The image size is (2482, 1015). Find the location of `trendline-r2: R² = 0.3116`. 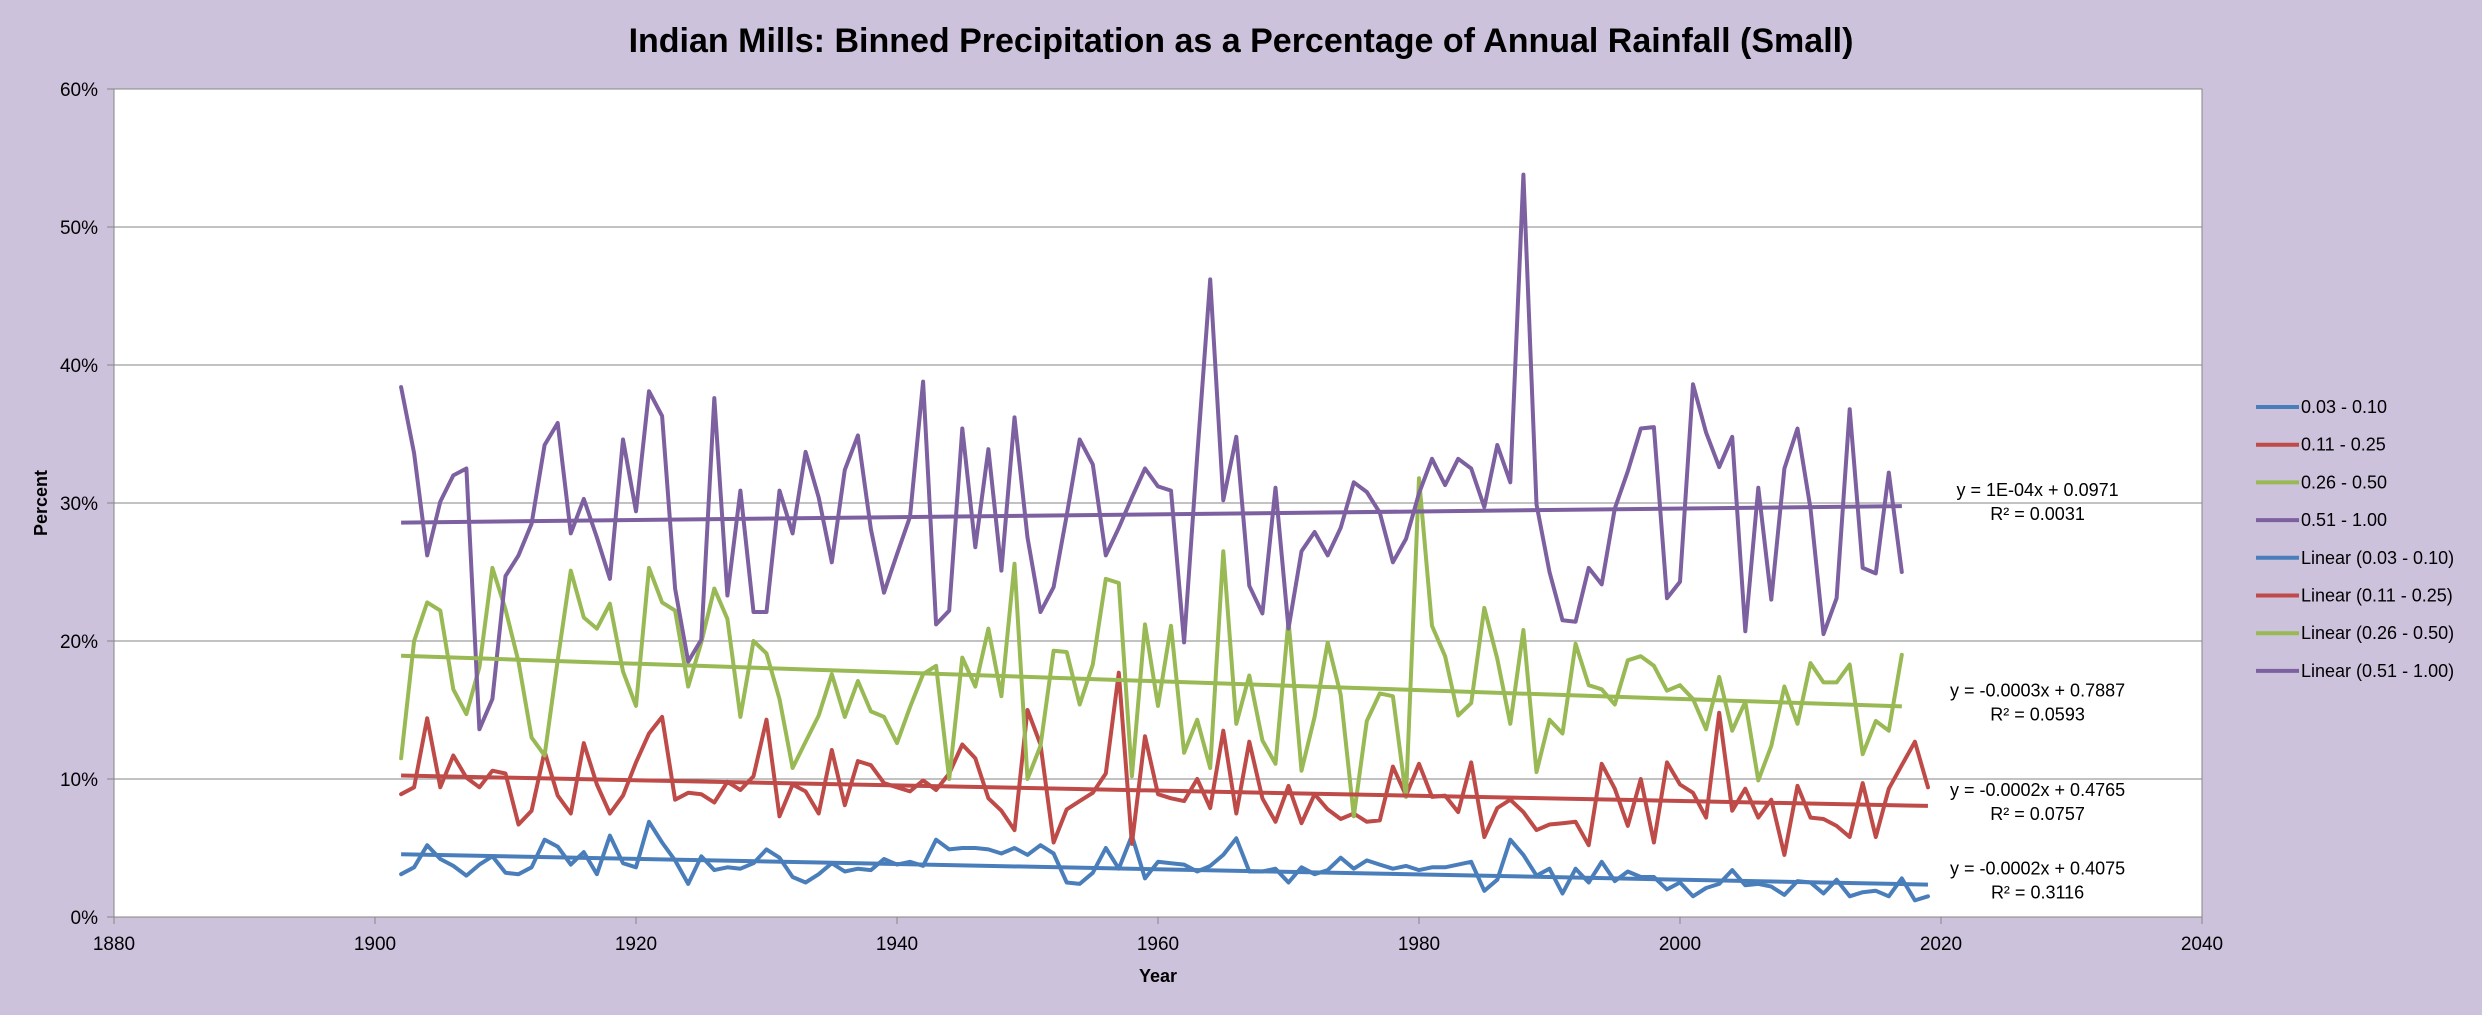

trendline-r2: R² = 0.3116 is located at coordinates (2037, 893).